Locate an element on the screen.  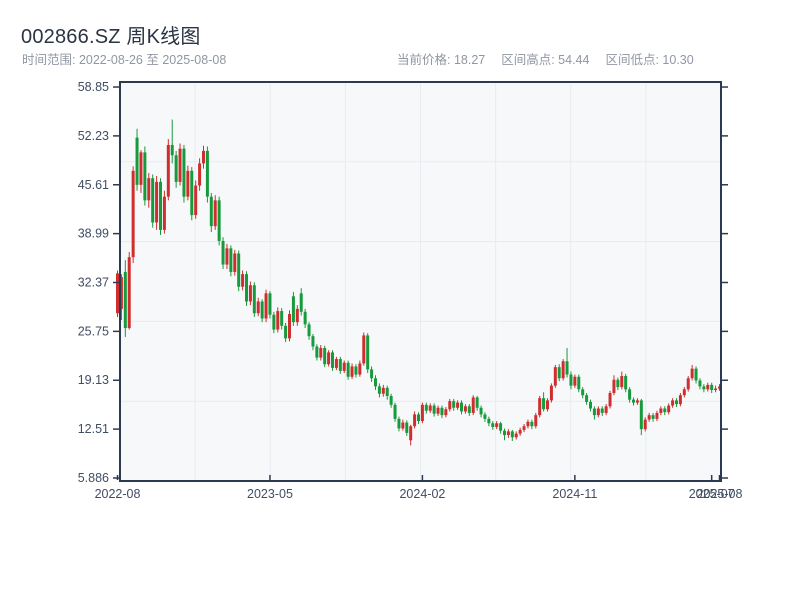
x-axis-tick-label: 2024-11 is located at coordinates (574, 494).